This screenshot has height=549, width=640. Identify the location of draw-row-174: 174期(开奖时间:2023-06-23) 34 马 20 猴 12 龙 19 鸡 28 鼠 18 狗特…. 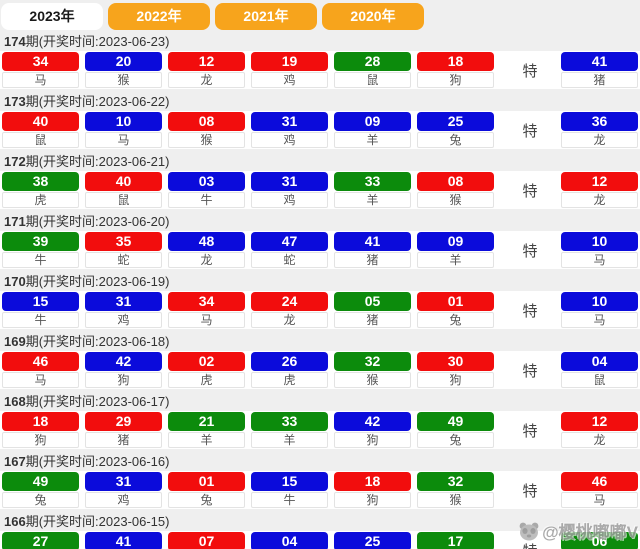
(320, 61).